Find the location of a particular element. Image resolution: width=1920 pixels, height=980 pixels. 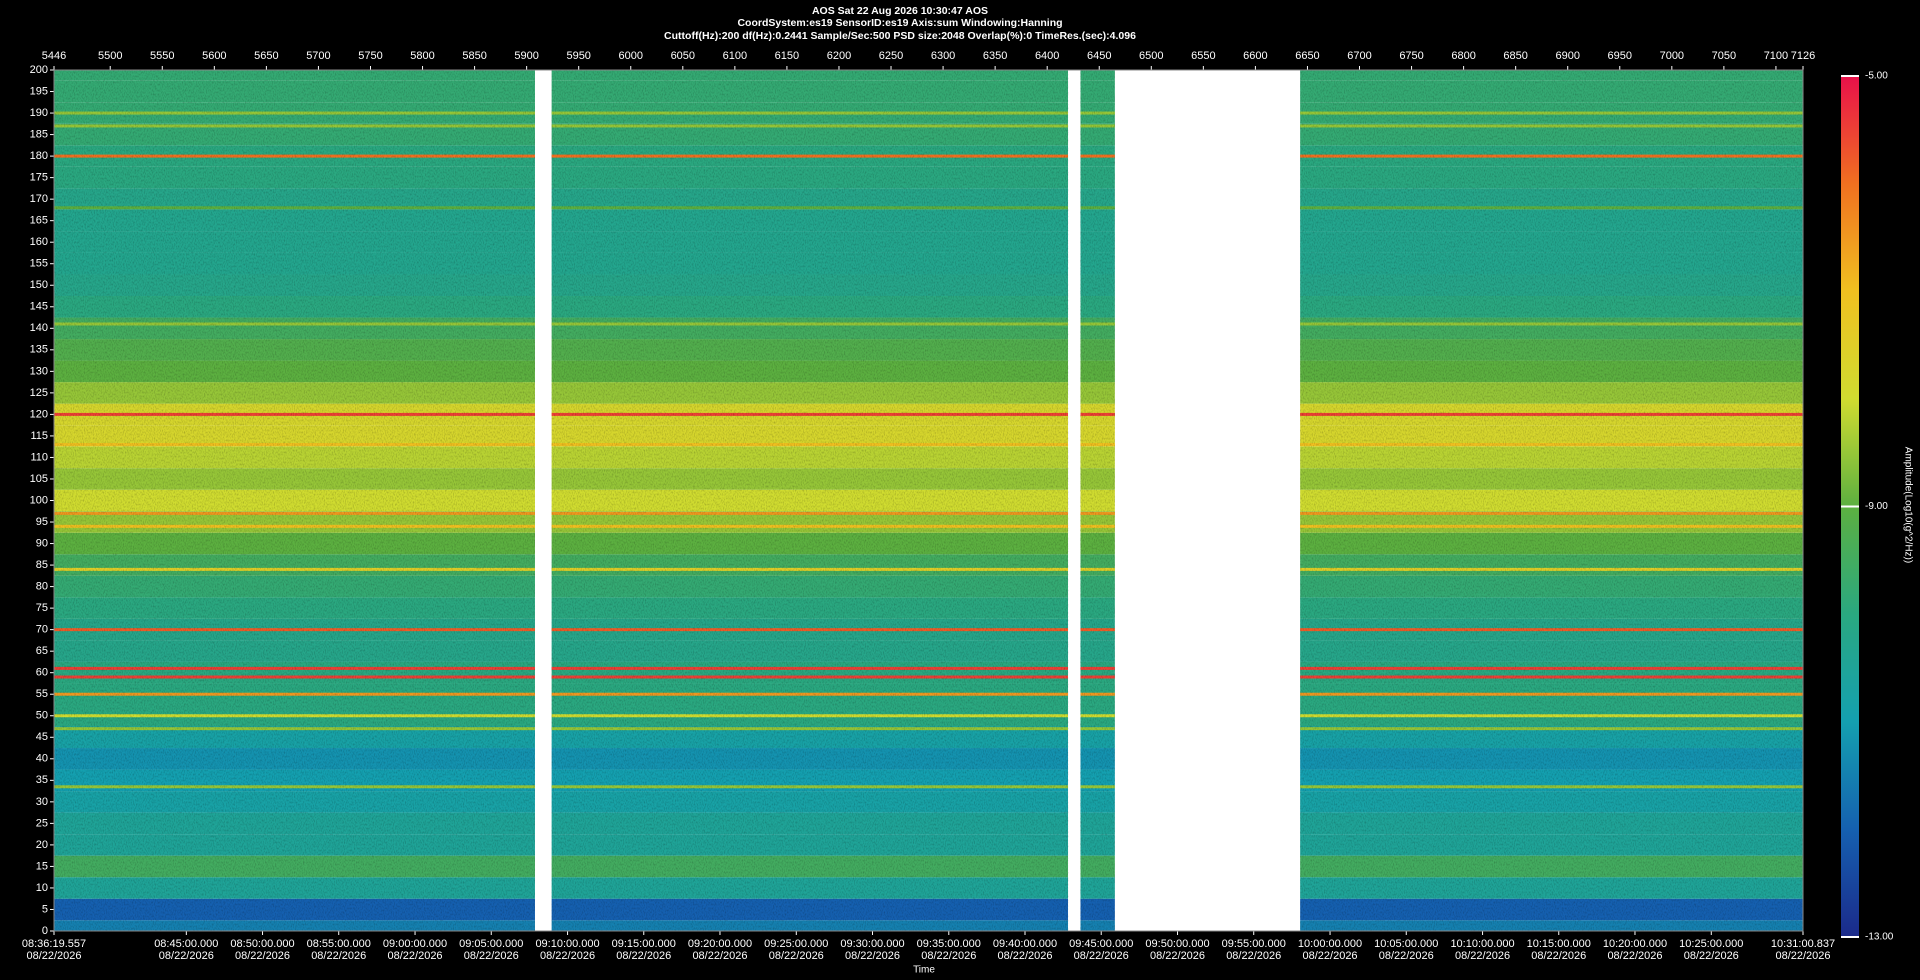

x2-tick-label: 6050 is located at coordinates (683, 56).